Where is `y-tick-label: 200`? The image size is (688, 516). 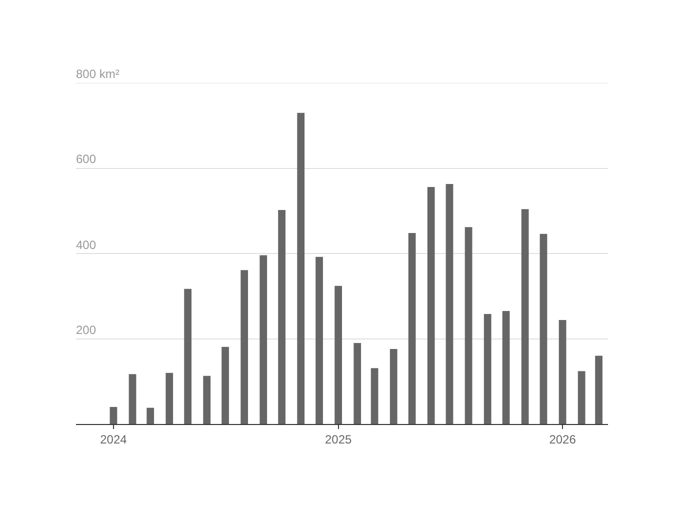 y-tick-label: 200 is located at coordinates (86, 330).